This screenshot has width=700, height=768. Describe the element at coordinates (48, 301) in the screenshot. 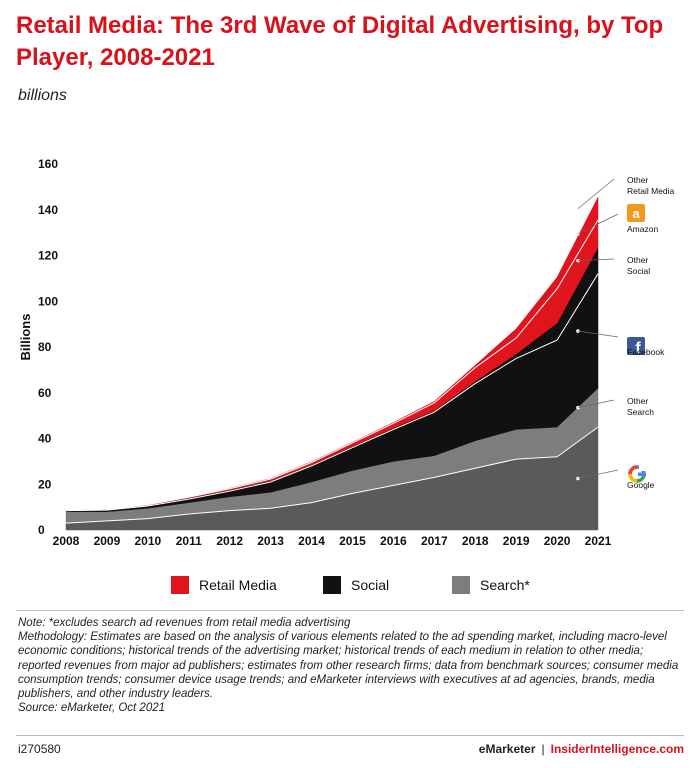

I see `y-tick-label: 100` at that location.